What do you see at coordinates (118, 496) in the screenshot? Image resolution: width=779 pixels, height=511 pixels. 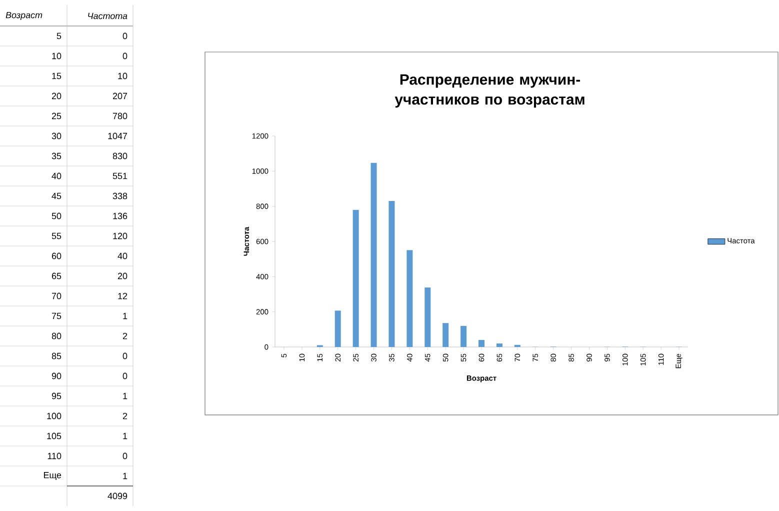 I see `text: 4099` at bounding box center [118, 496].